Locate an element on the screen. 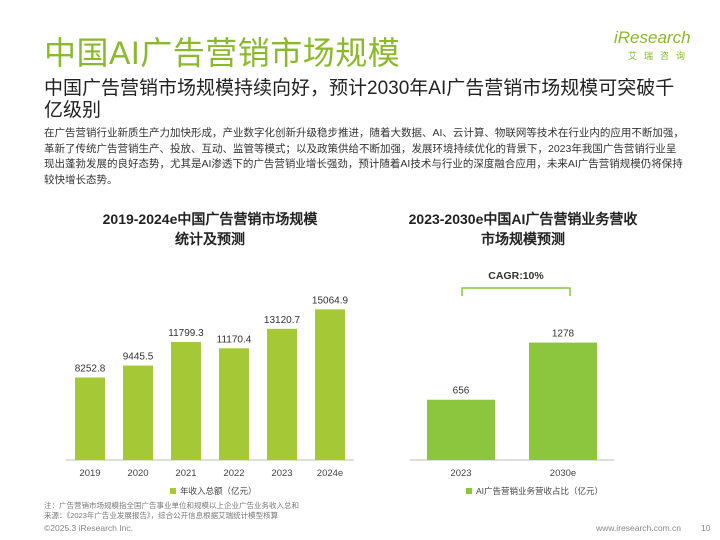  bar-value-label: 1278 is located at coordinates (563, 334).